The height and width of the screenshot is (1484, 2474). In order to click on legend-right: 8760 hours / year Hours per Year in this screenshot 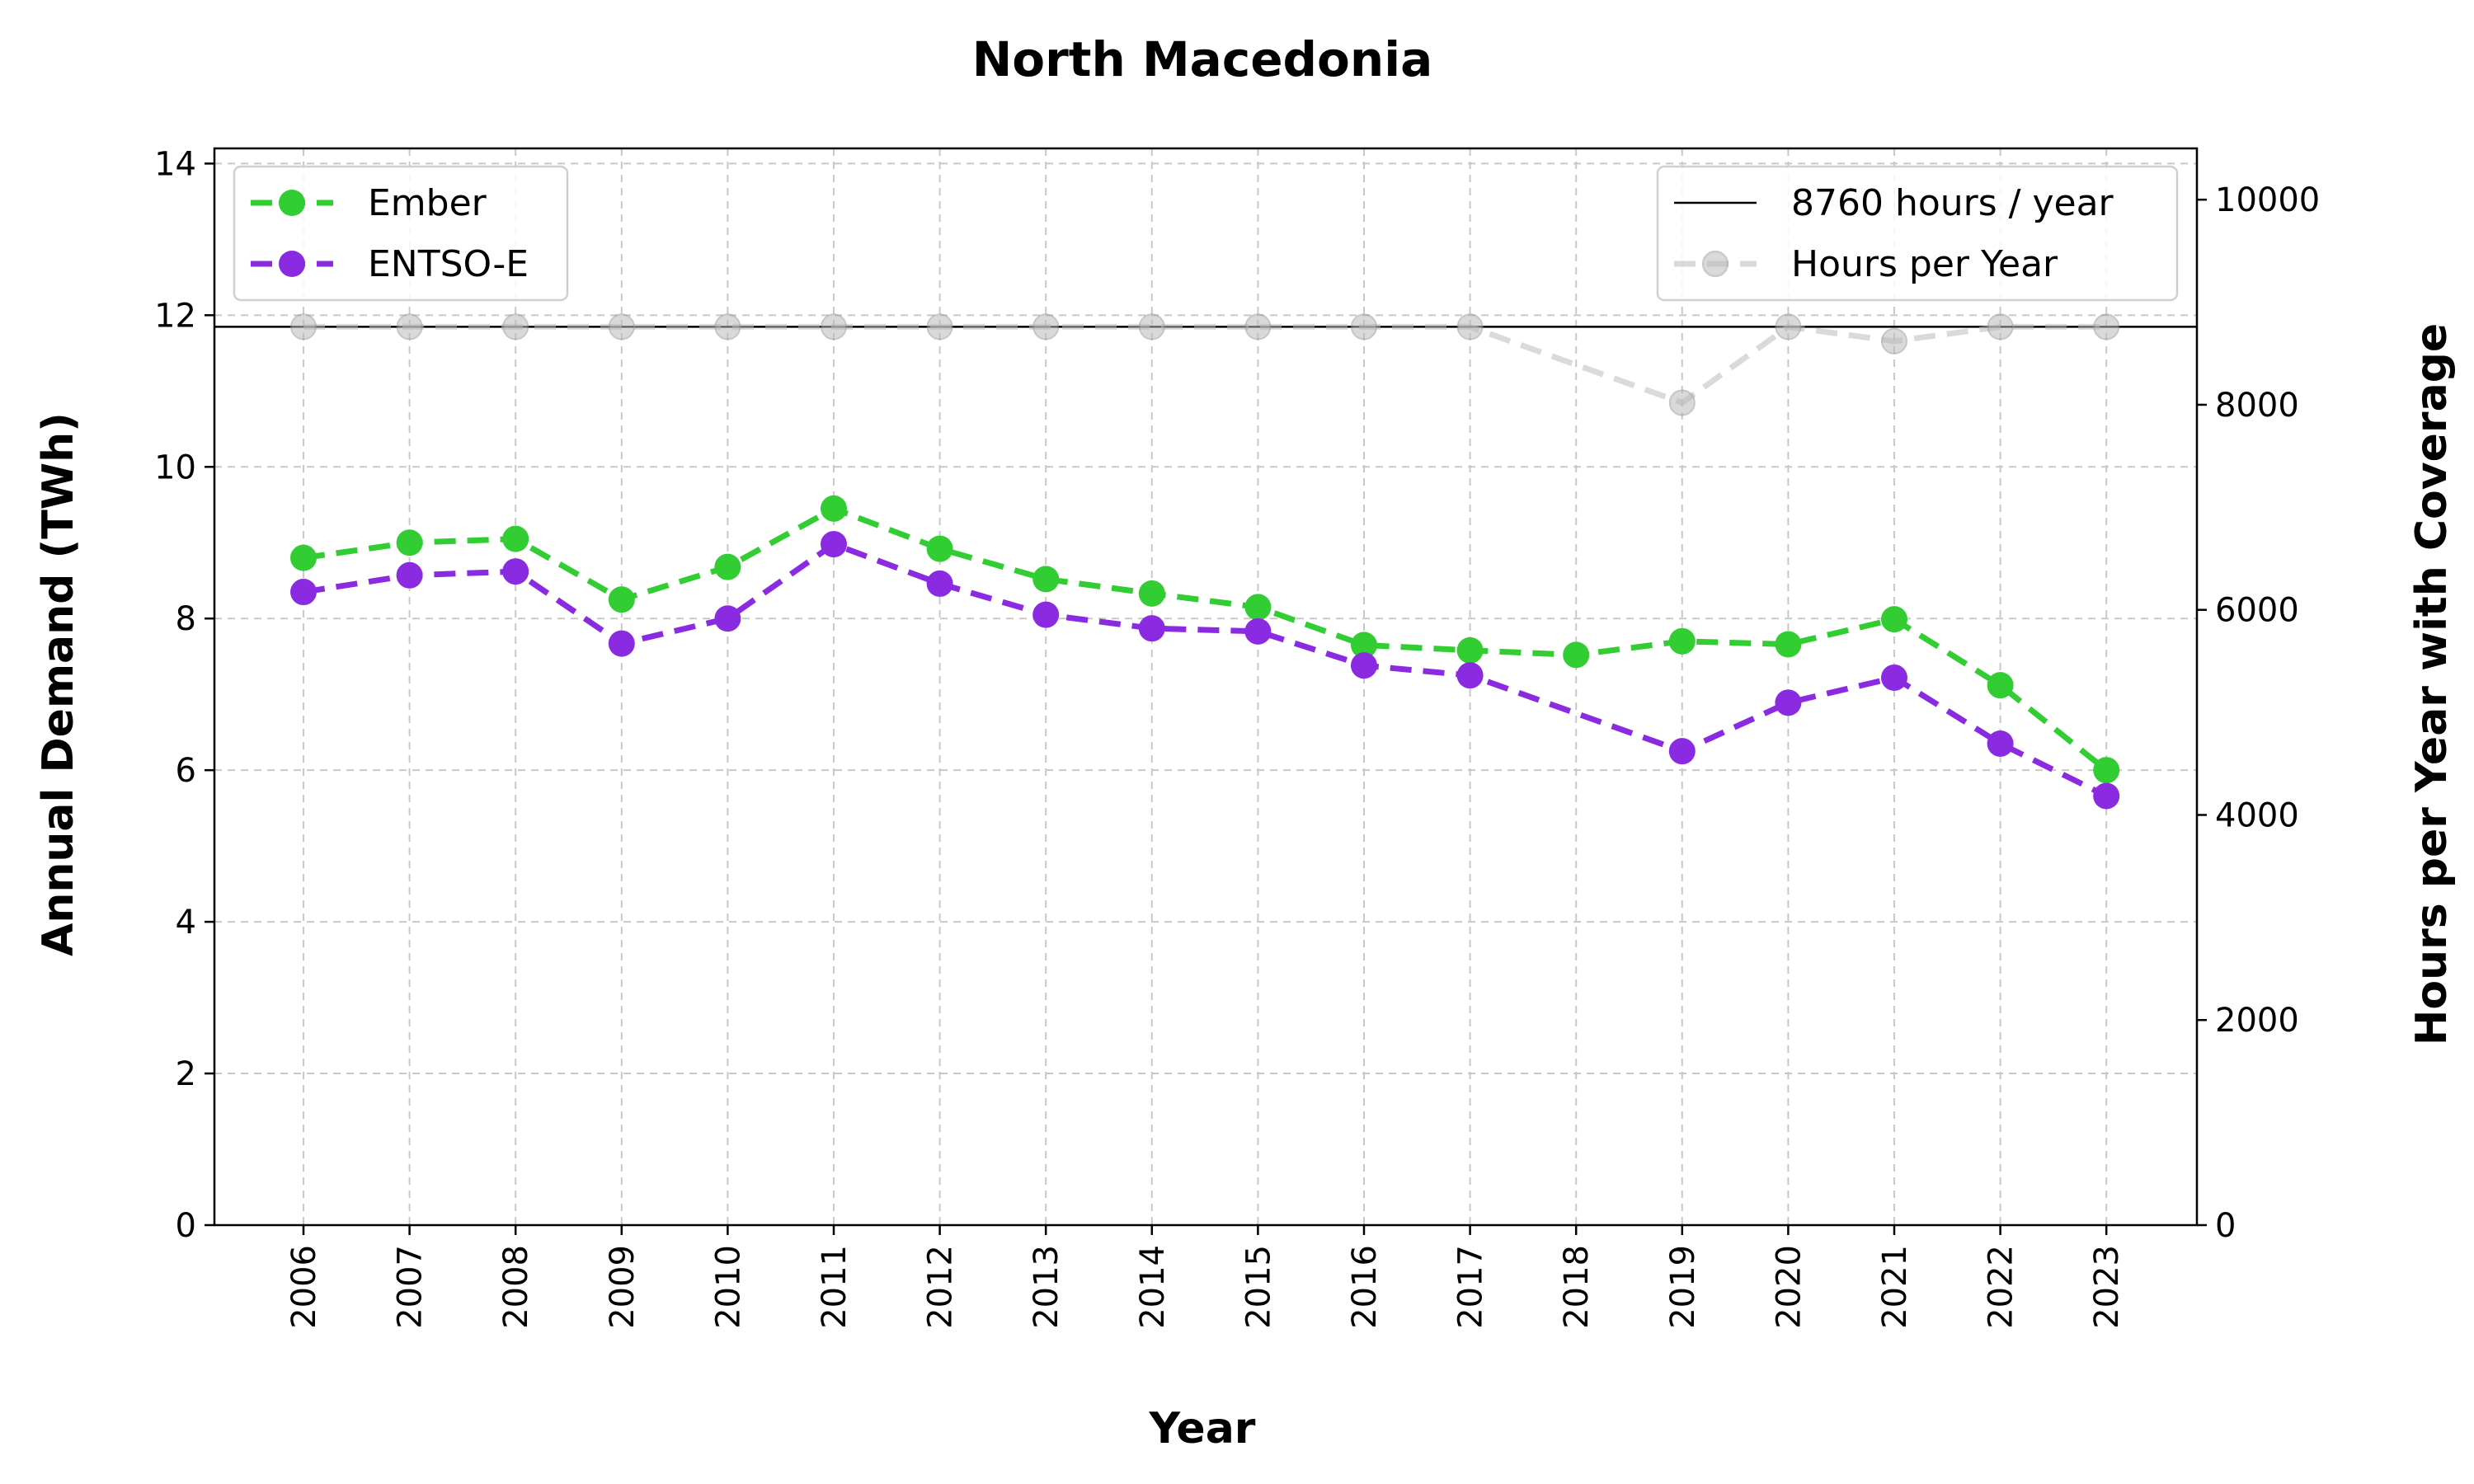, I will do `click(1917, 233)`.